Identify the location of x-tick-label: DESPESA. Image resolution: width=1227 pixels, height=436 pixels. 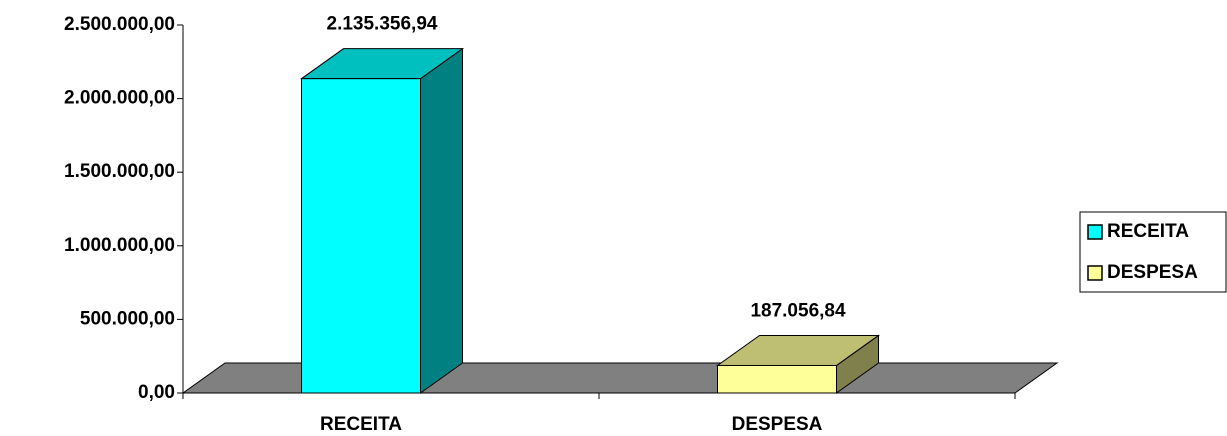
(777, 424).